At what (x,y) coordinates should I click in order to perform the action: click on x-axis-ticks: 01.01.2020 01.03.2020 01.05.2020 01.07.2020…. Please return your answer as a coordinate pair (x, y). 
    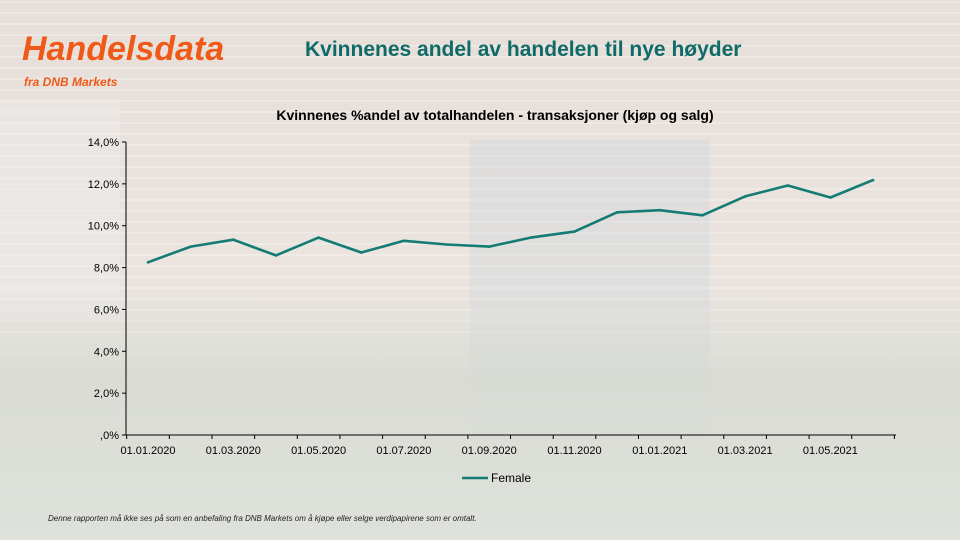
    Looking at the image, I should click on (507, 446).